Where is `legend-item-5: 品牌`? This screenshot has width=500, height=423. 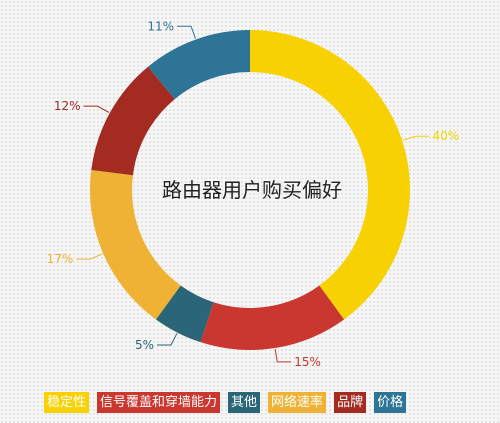
legend-item-5: 品牌 is located at coordinates (350, 402).